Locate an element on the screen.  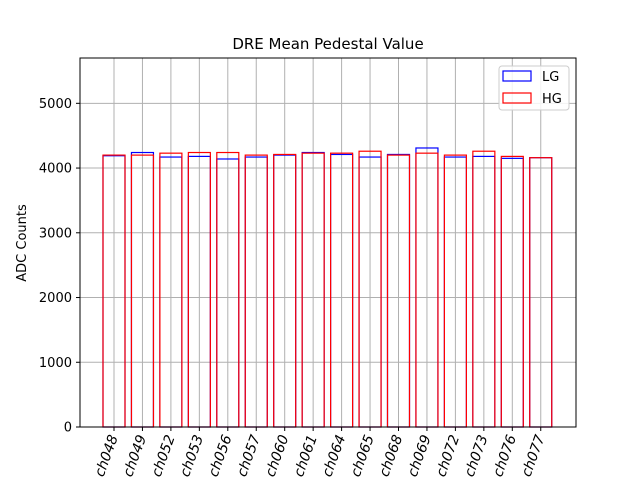
legend-swatch-lg is located at coordinates (517, 76).